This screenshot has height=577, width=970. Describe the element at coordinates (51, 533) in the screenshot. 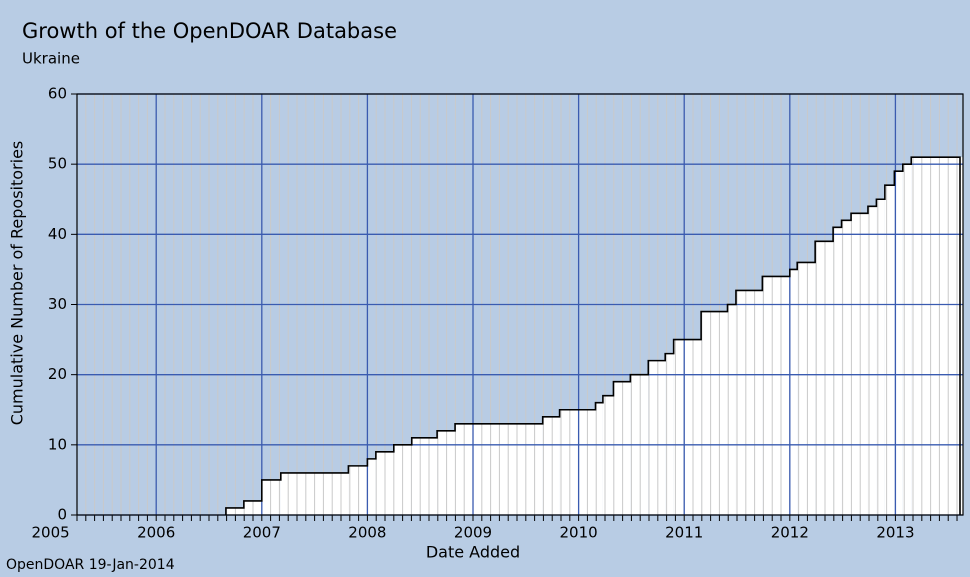

I see `x-tick-label: 2005` at that location.